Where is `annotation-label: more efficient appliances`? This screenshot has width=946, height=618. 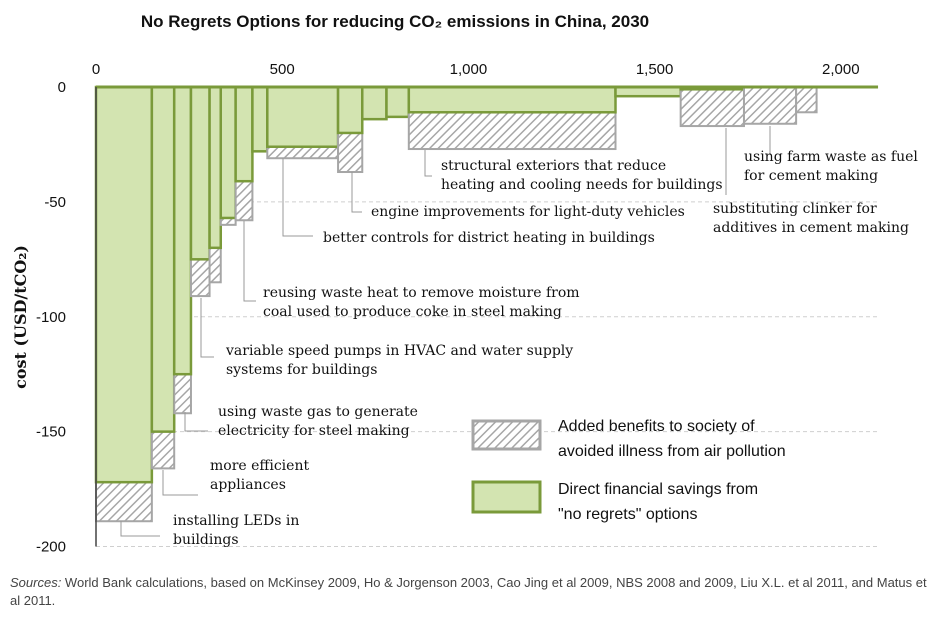 annotation-label: more efficient appliances is located at coordinates (259, 475).